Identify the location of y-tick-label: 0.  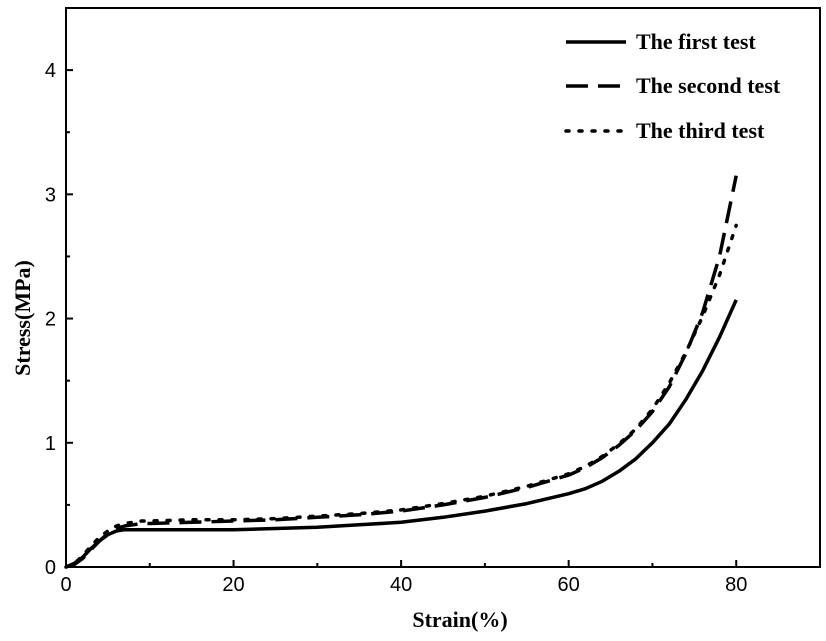
(50, 568).